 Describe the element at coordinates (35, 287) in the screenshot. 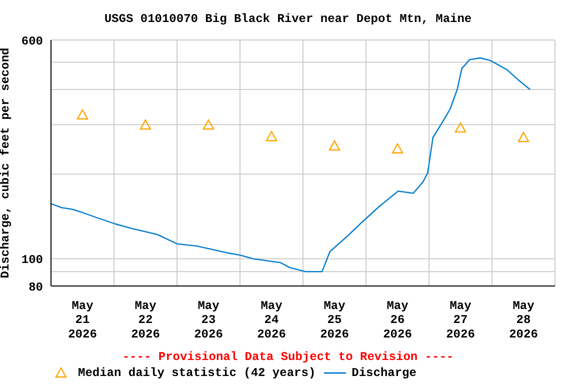

I see `y-tick-label: 80` at that location.